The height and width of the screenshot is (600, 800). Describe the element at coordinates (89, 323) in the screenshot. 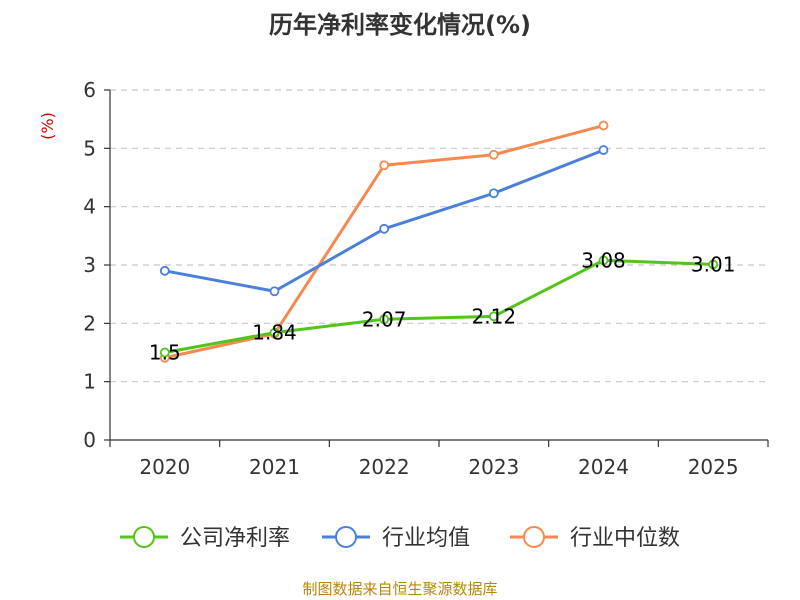

I see `y-tick-label: 2` at that location.